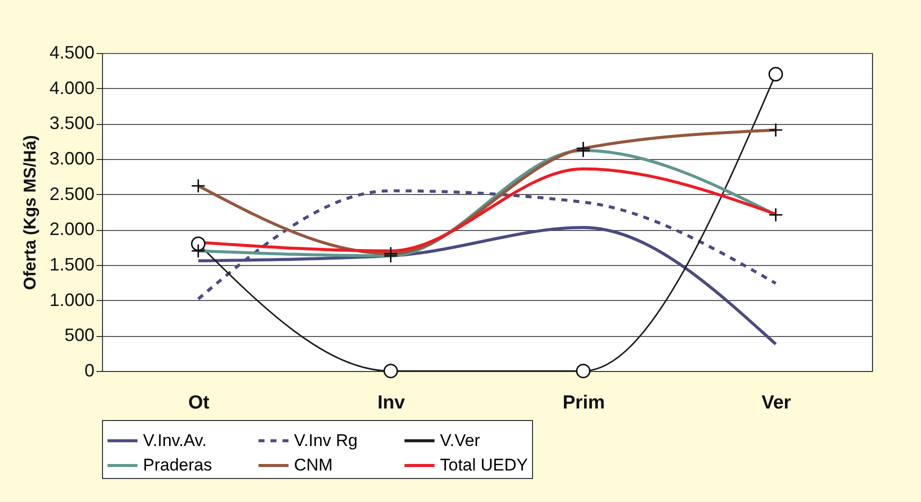  What do you see at coordinates (326, 440) in the screenshot?
I see `legend-label: V.Inv Rg` at bounding box center [326, 440].